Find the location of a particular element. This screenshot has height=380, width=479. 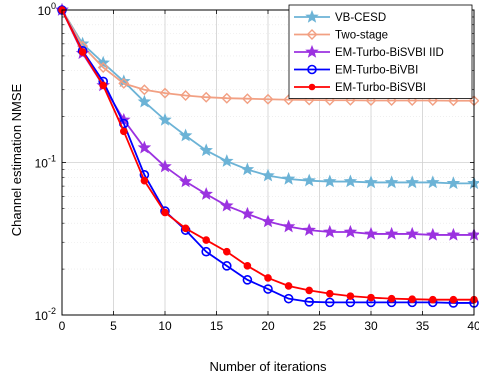

legend-entry: EM-Turbo-BiVBI is located at coordinates (356, 71).